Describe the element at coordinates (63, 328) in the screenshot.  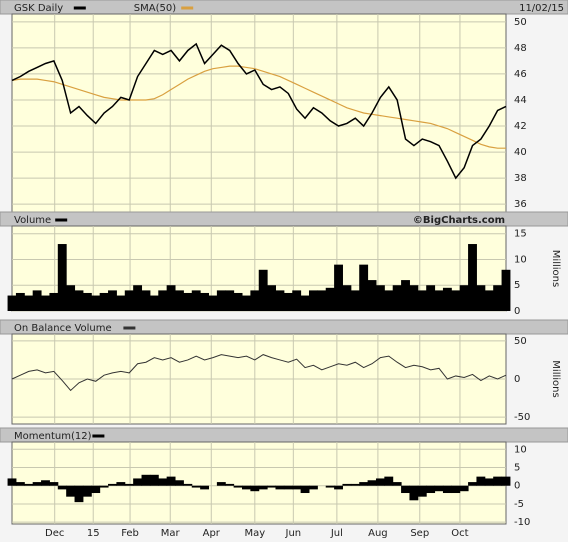
I see `panel-title: On Balance Volume` at that location.